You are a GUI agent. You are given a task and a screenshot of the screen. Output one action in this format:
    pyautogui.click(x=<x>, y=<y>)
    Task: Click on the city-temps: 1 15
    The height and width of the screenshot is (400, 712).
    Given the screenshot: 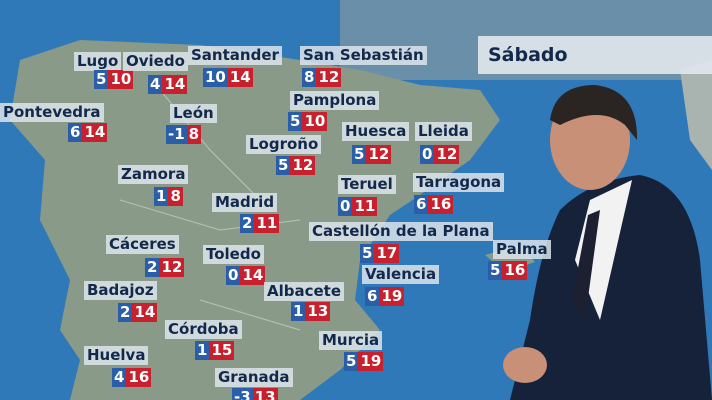 What is the action you would take?
    pyautogui.click(x=215, y=350)
    